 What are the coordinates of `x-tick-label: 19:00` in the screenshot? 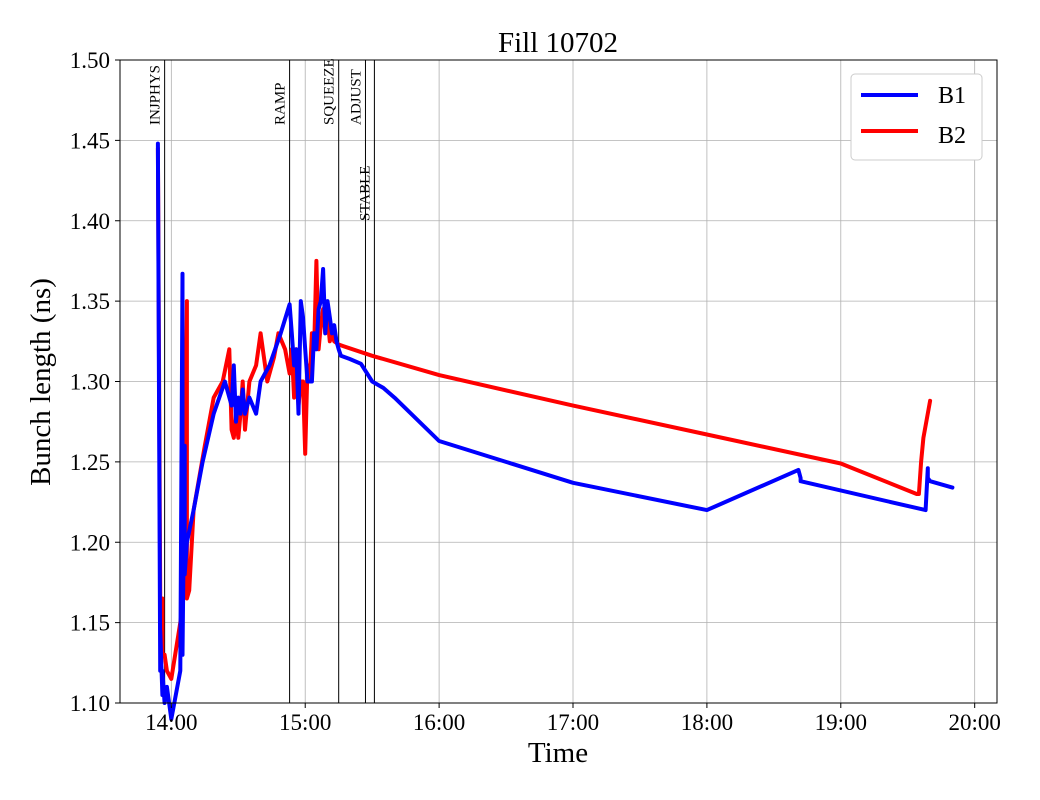 It's located at (841, 722).